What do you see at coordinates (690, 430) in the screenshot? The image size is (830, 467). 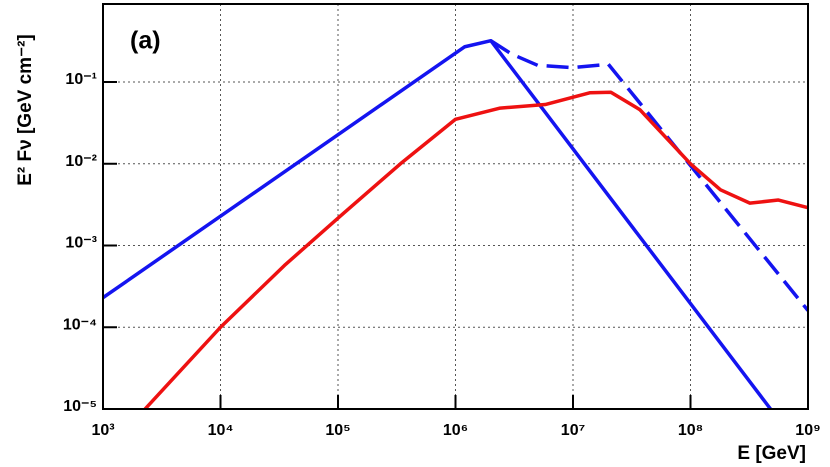 I see `x-tick-label: 10⁸` at bounding box center [690, 430].